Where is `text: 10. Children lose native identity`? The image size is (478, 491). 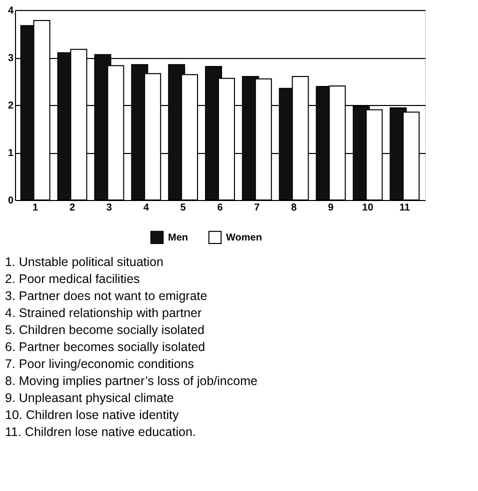 text: 10. Children lose native identity is located at coordinates (92, 415).